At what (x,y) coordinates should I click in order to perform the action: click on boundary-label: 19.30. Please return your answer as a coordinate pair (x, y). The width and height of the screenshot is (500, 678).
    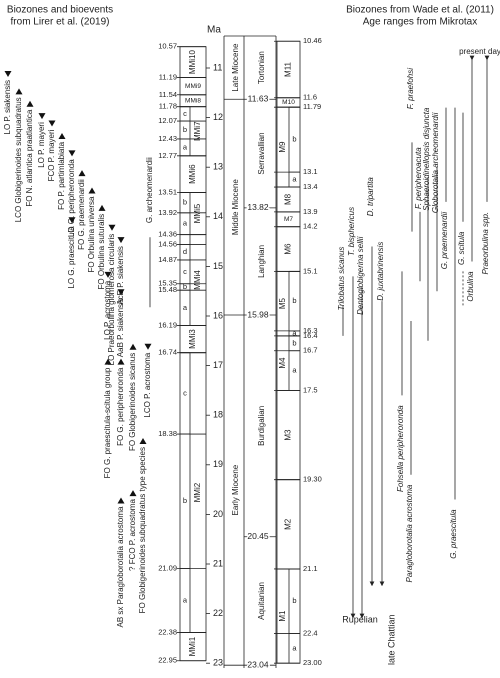
    Looking at the image, I should click on (312, 479).